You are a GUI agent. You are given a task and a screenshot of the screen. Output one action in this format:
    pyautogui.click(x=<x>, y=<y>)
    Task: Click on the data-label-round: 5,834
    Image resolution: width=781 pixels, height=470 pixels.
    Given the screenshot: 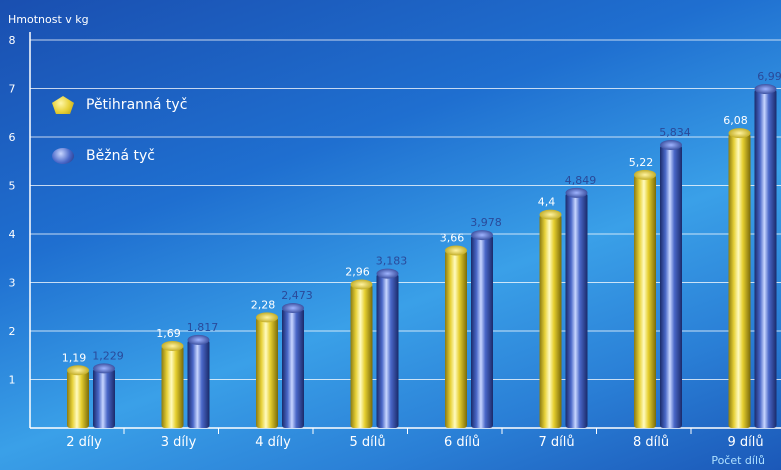 What is the action you would take?
    pyautogui.click(x=675, y=132)
    